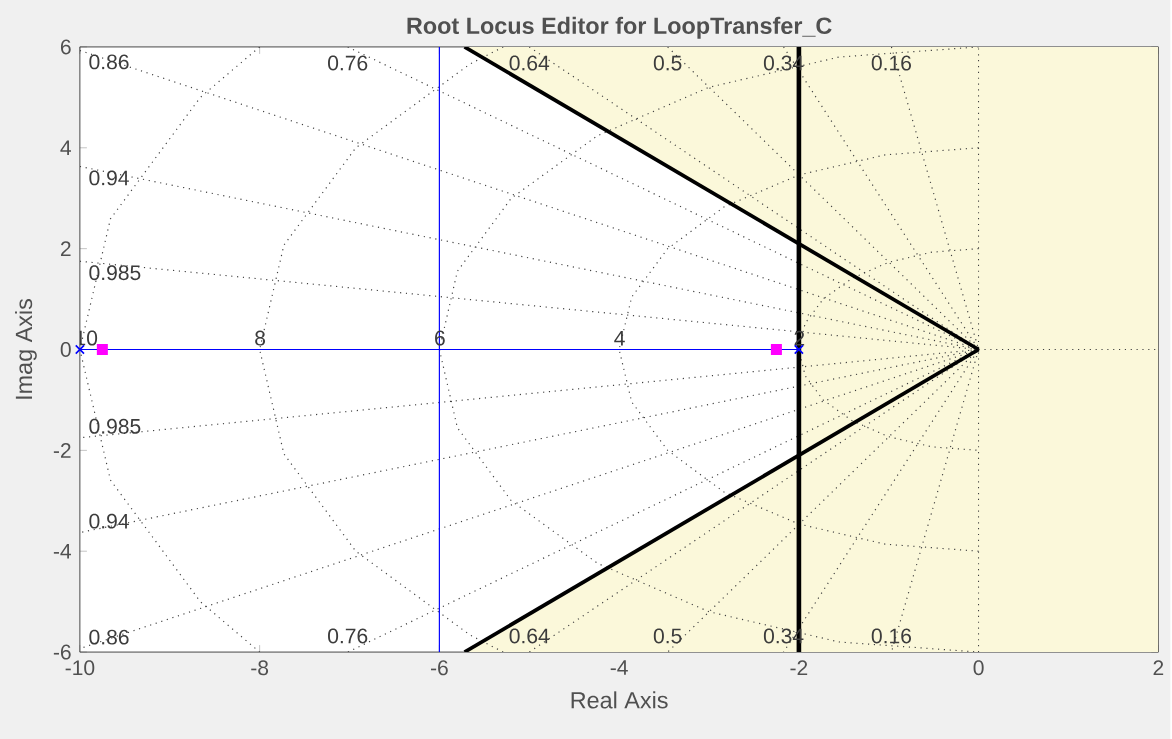  What do you see at coordinates (62, 652) in the screenshot?
I see `y-tick-label: -6` at bounding box center [62, 652].